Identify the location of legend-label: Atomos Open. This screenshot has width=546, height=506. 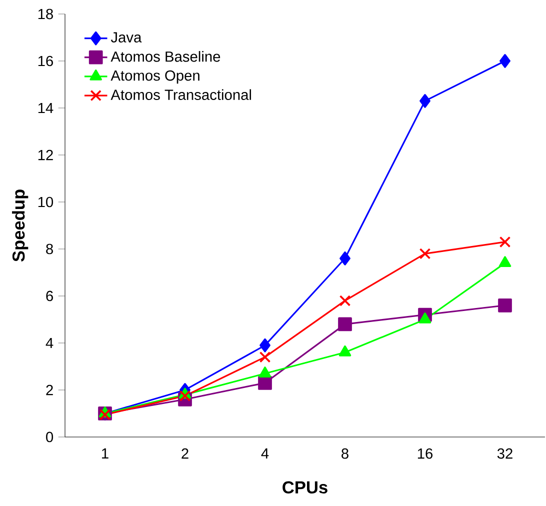
(155, 77).